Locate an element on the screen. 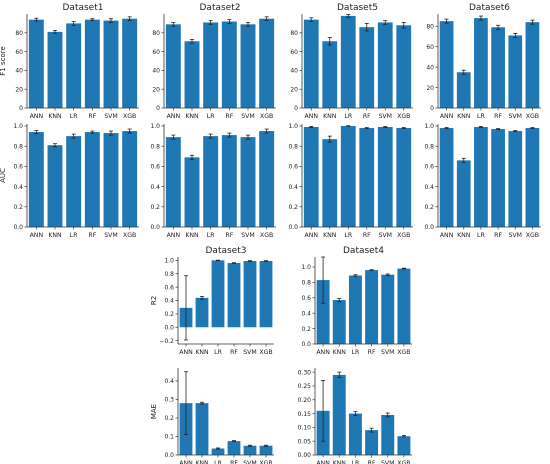 This screenshot has width=550, height=464. y-tick-label: −0.2 is located at coordinates (166, 341).